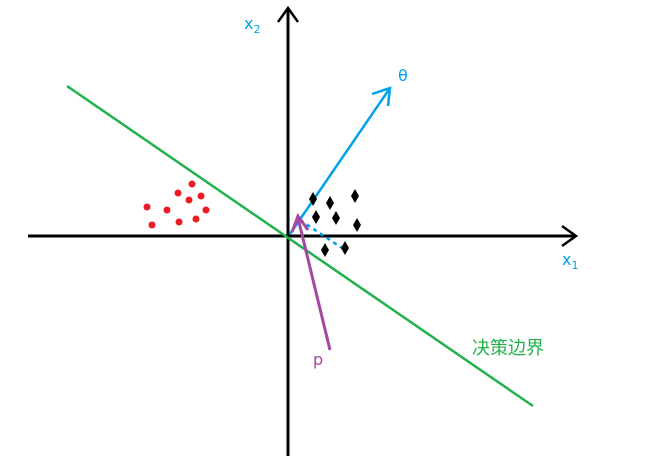 The width and height of the screenshot is (652, 476). Describe the element at coordinates (575, 266) in the screenshot. I see `x1-label-subscript: 1` at that location.